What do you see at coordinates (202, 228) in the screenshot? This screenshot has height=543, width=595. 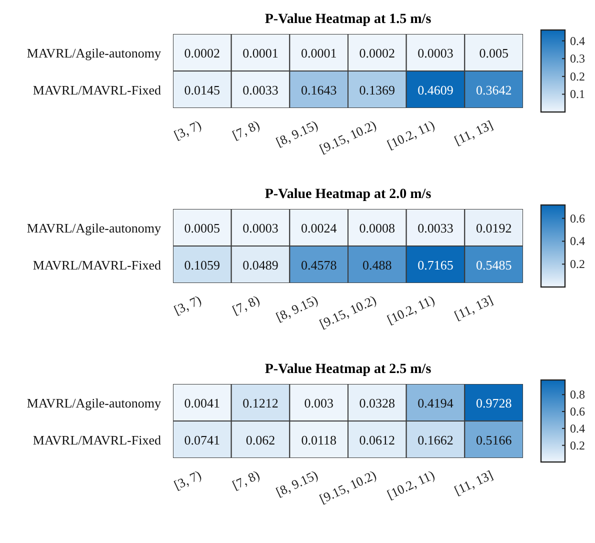 I see `data-label: 0.0005` at bounding box center [202, 228].